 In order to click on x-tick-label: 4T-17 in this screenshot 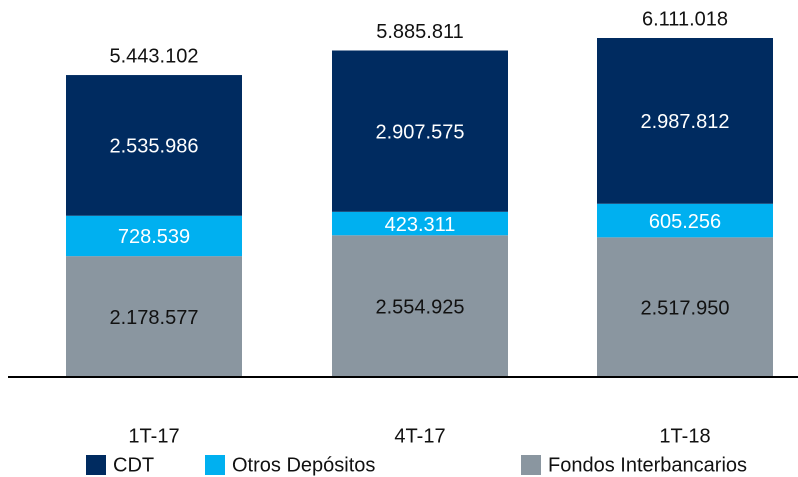, I will do `click(419, 436)`.